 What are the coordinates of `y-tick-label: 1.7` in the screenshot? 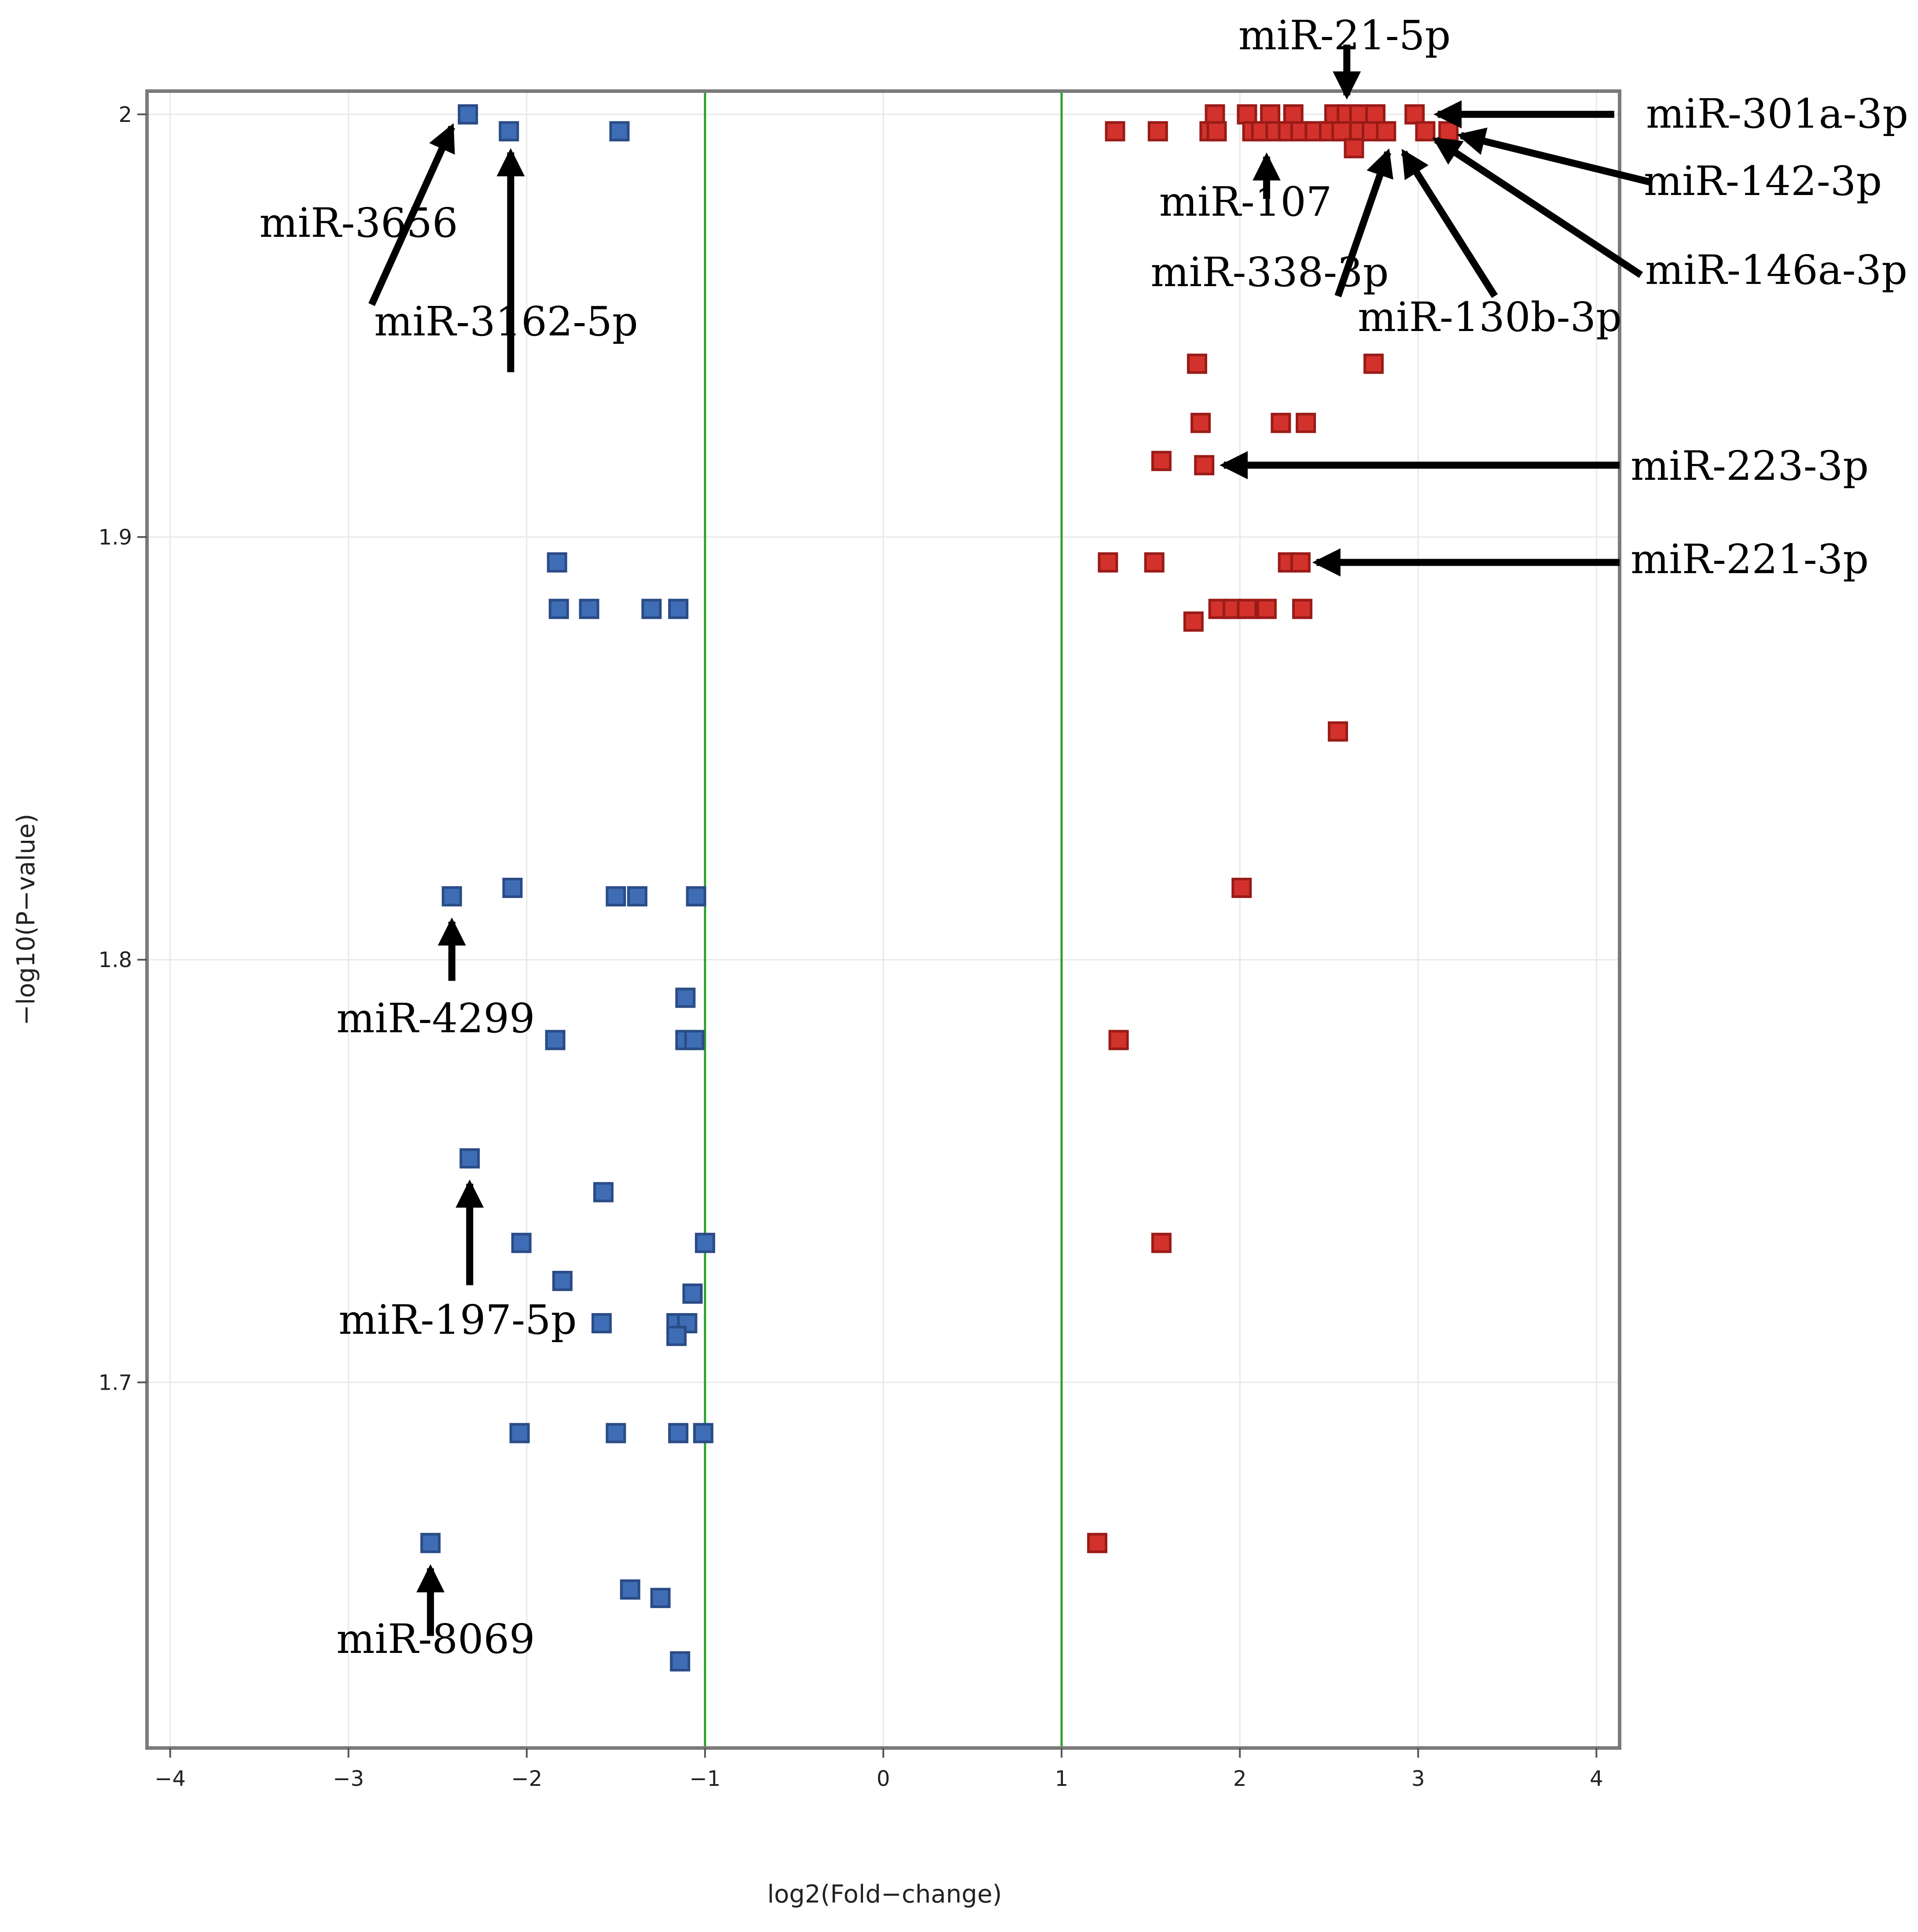 It's located at (115, 1382).